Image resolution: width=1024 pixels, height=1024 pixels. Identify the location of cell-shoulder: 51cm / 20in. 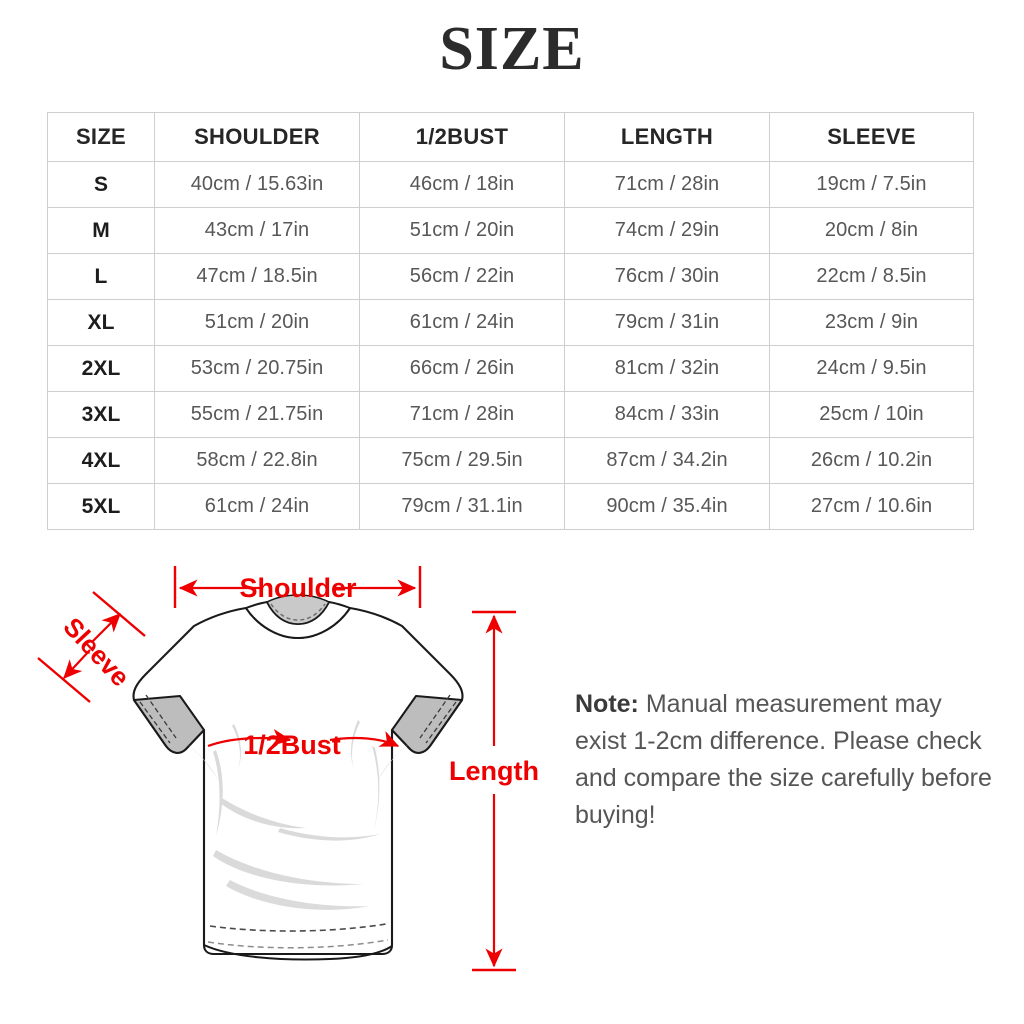
(257, 322).